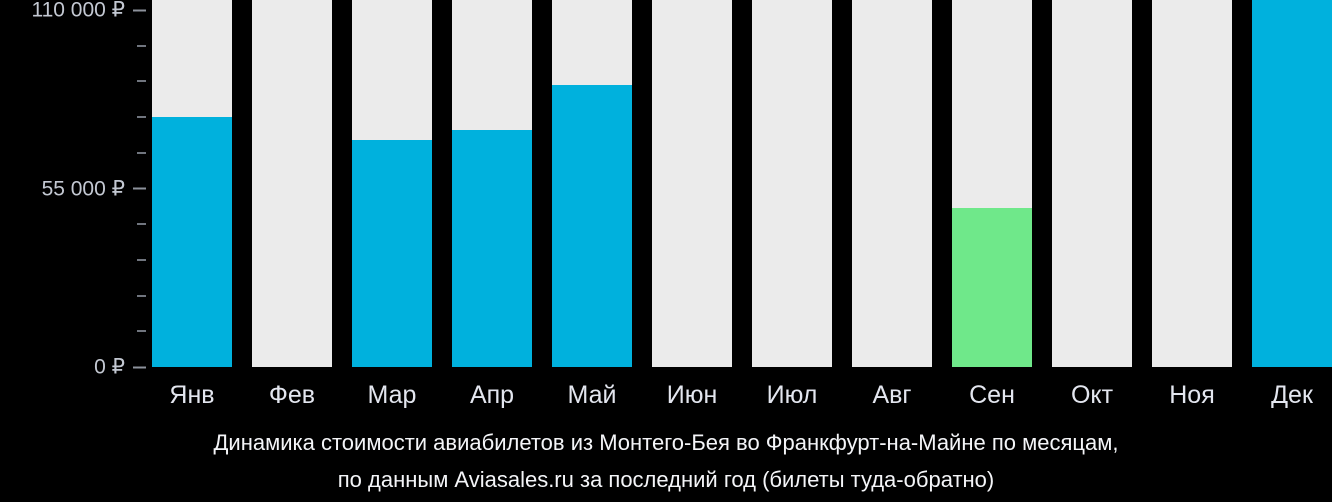 This screenshot has width=1332, height=502. I want to click on price-bar-Мар, so click(392, 253).